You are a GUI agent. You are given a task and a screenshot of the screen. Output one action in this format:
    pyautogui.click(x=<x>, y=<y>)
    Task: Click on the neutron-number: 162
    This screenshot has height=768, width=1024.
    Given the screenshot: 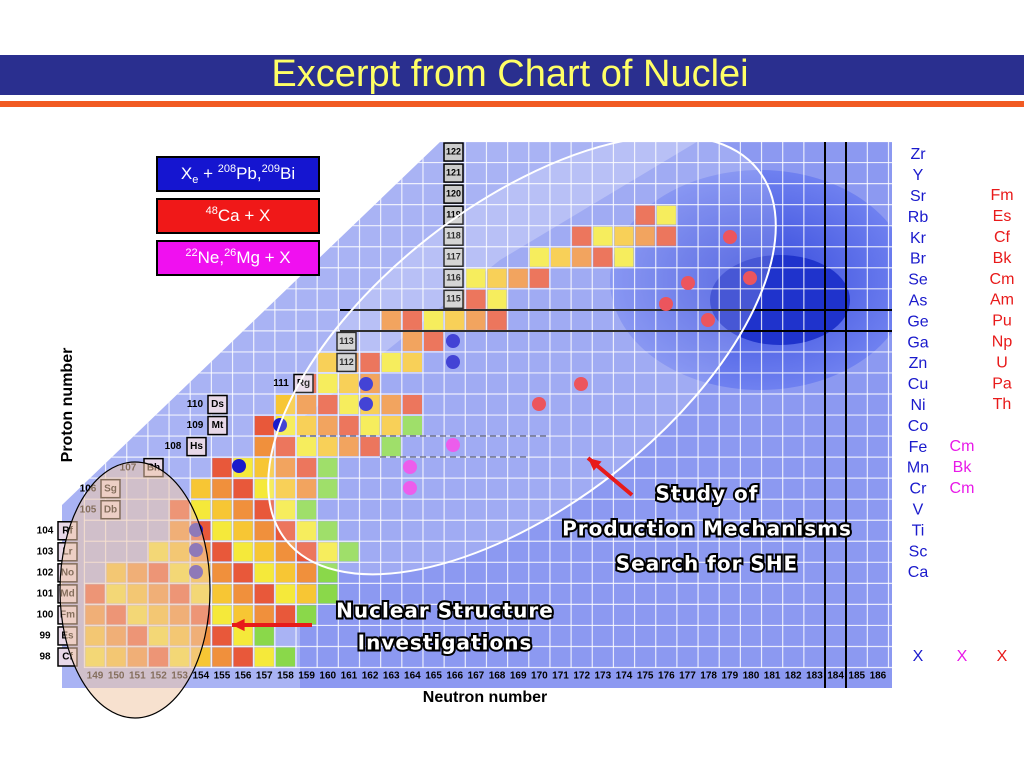 What is the action you would take?
    pyautogui.click(x=370, y=676)
    